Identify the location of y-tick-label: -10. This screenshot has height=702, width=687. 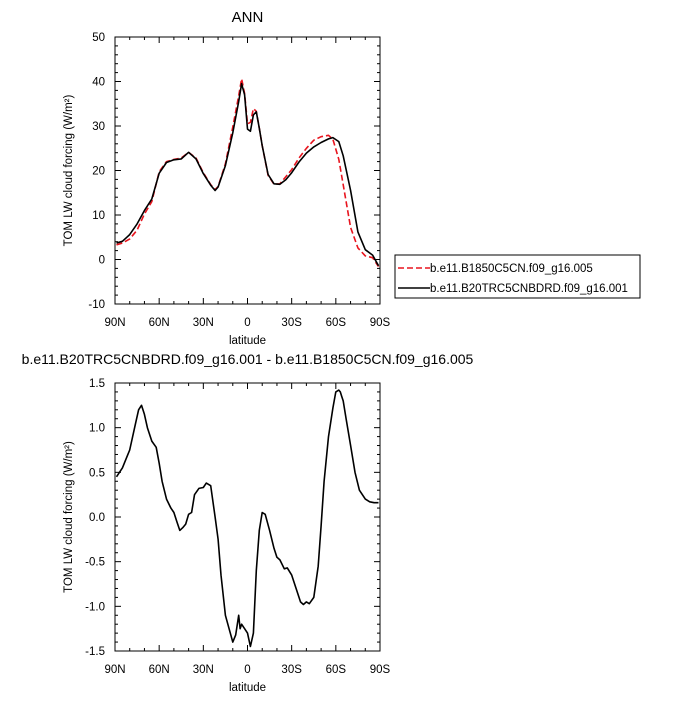
(96, 305).